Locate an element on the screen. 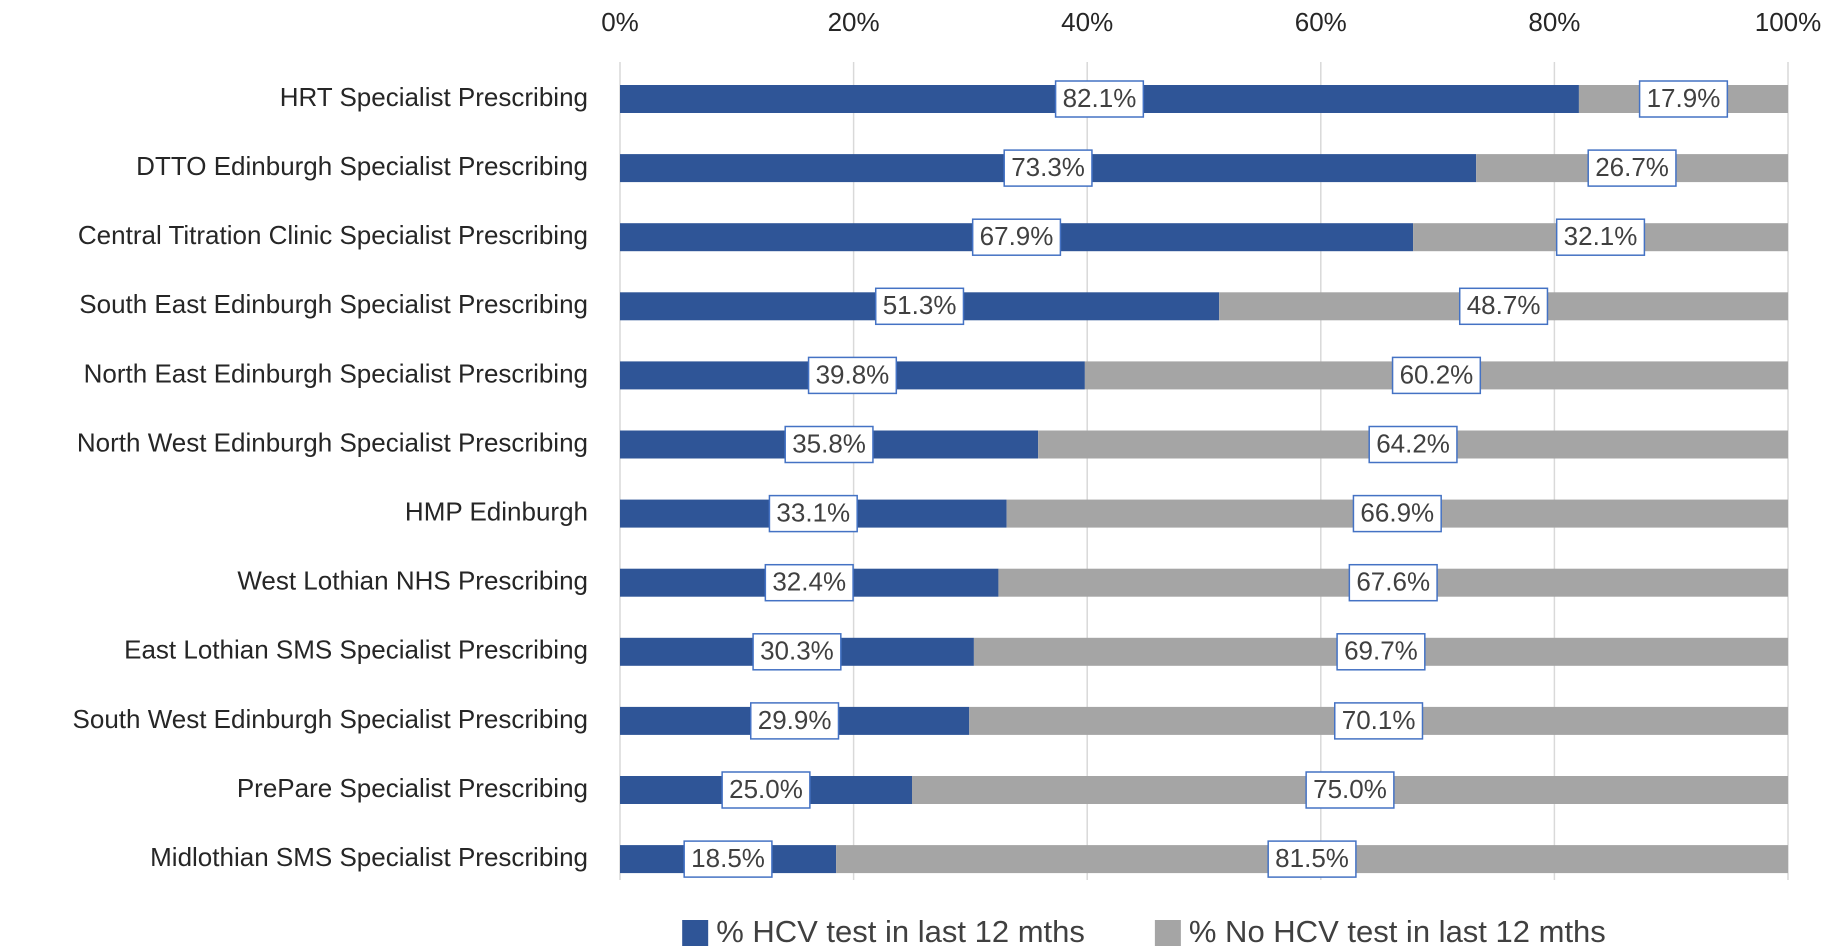 The width and height of the screenshot is (1838, 948). data-label: 60.2% is located at coordinates (1436, 375).